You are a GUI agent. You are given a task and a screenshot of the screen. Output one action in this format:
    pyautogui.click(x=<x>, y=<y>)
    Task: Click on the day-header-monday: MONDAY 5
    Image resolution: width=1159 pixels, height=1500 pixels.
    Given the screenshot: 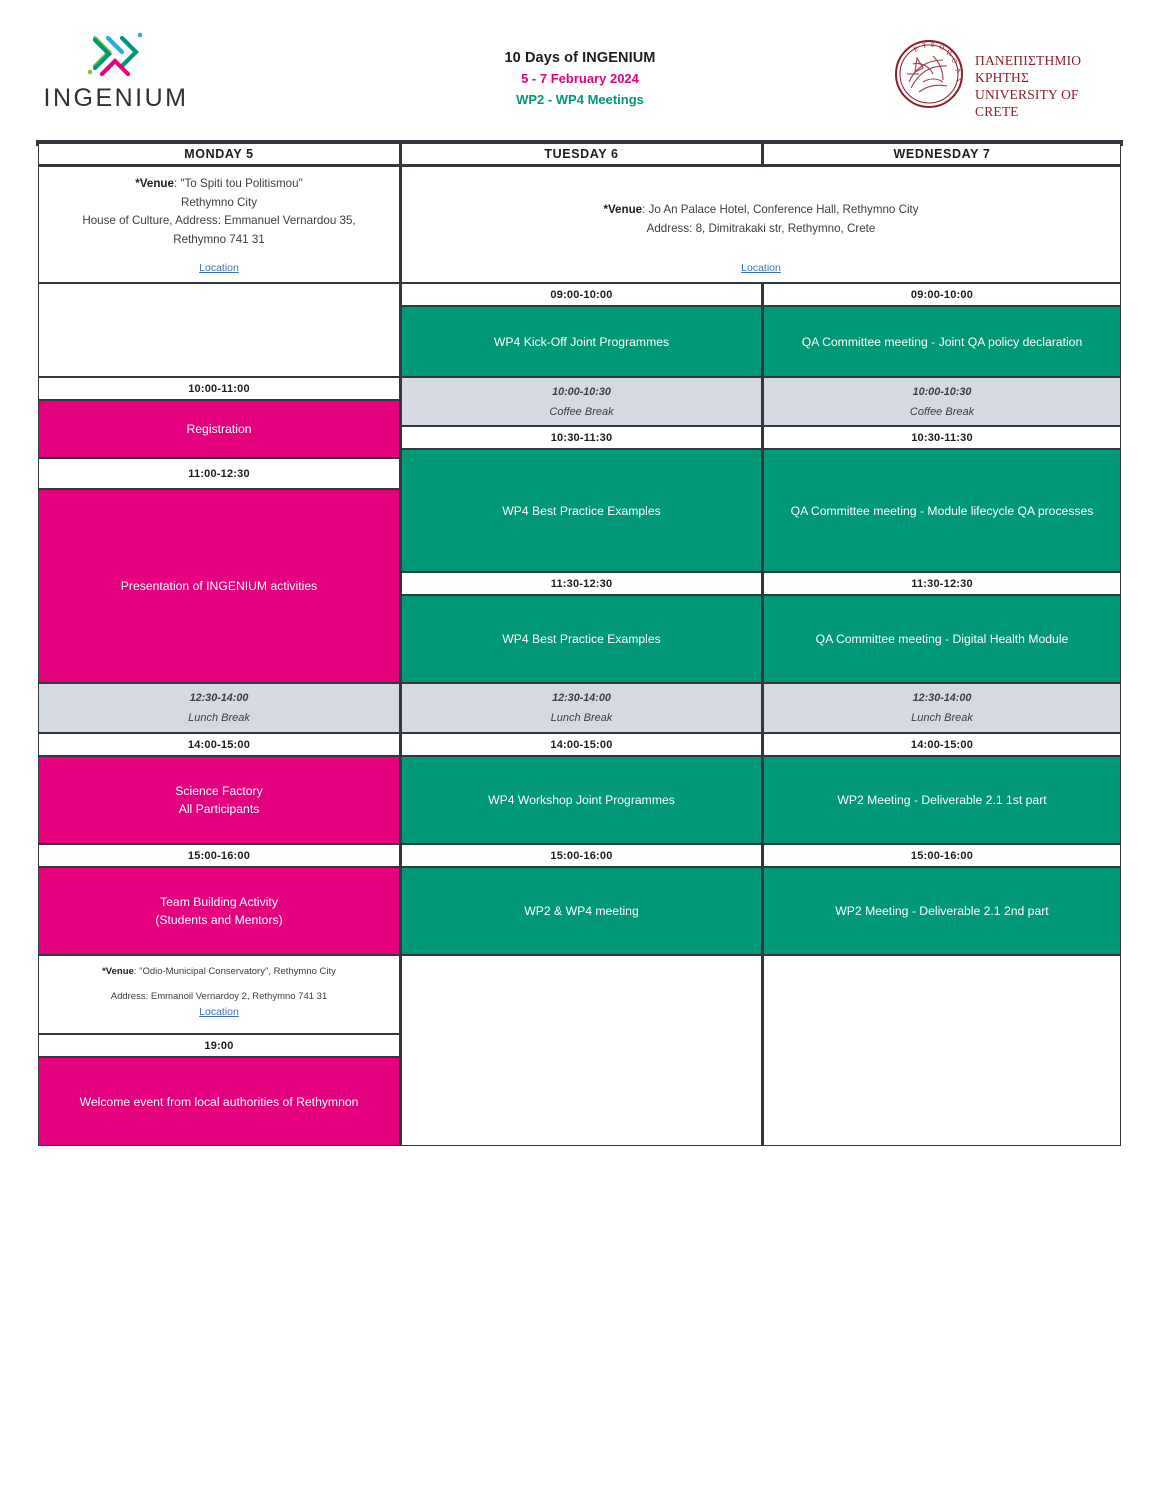 What is the action you would take?
    pyautogui.click(x=219, y=154)
    